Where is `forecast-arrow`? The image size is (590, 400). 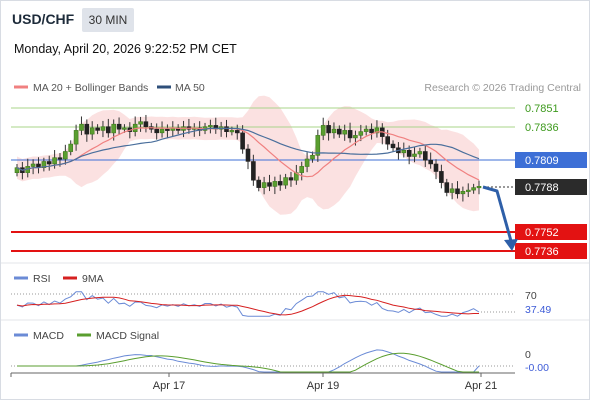
forecast-arrow is located at coordinates (497, 213).